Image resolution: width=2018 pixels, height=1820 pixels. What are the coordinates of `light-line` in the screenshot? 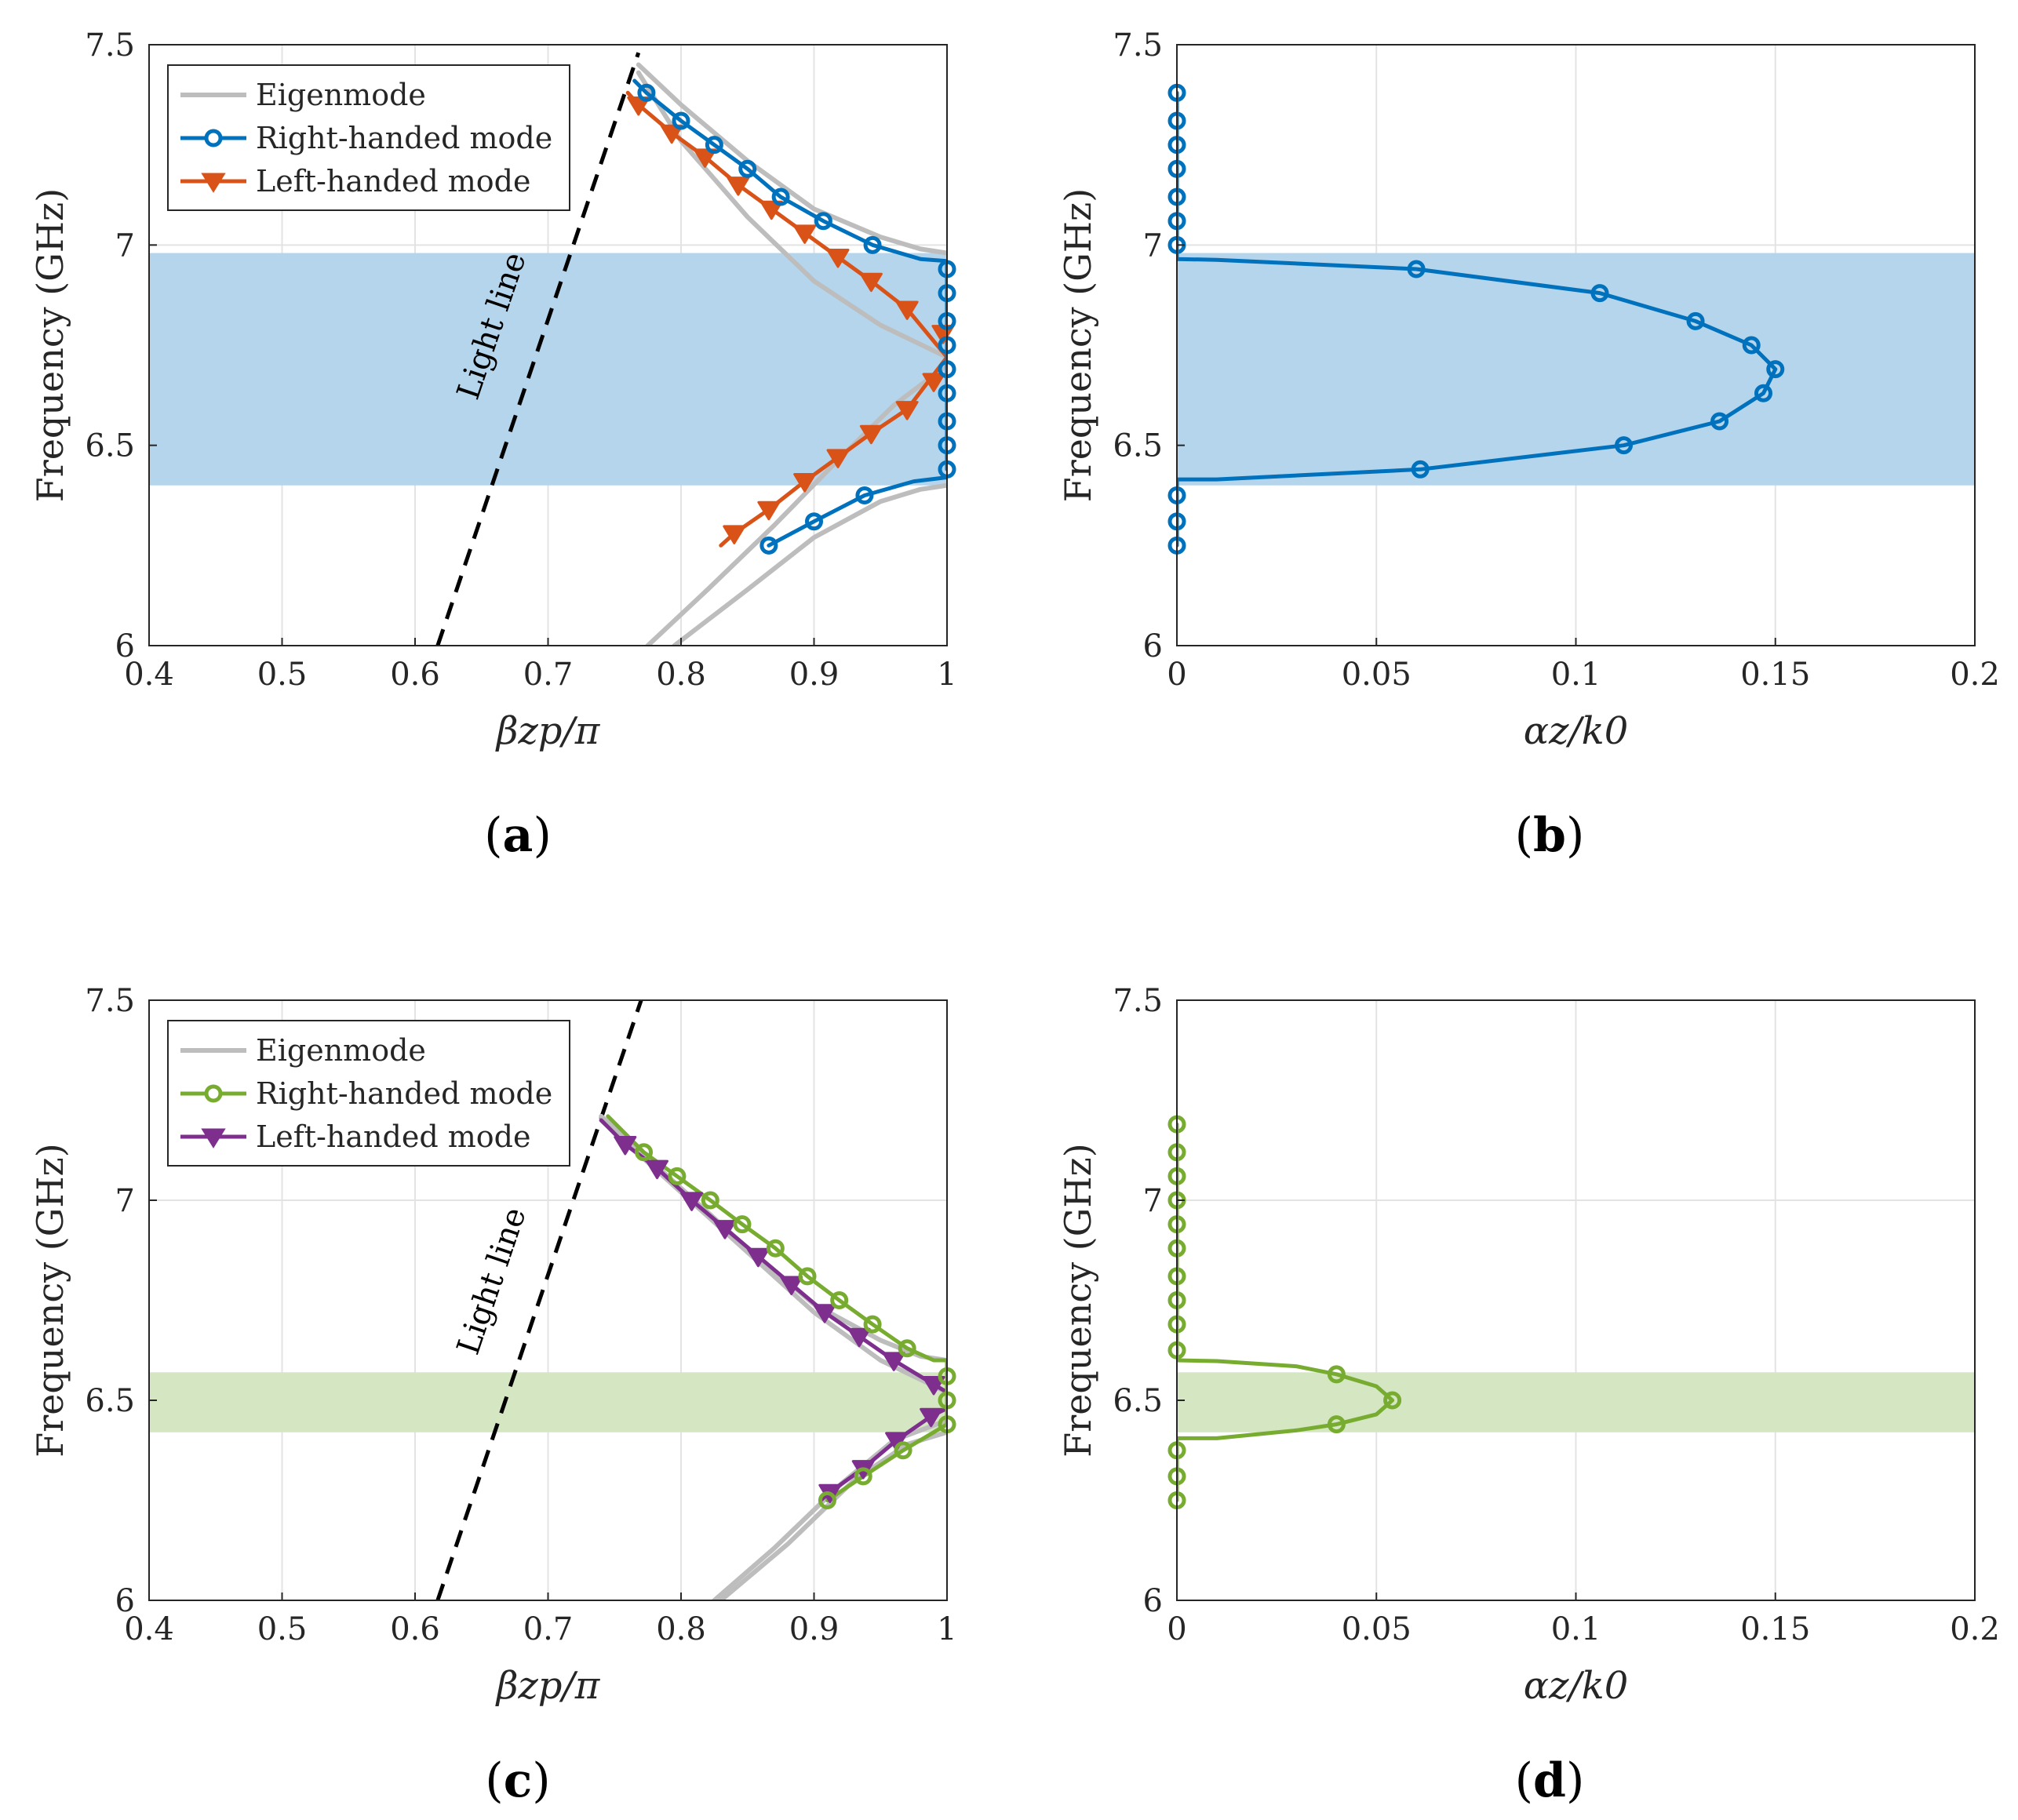 It's located at (538, 349).